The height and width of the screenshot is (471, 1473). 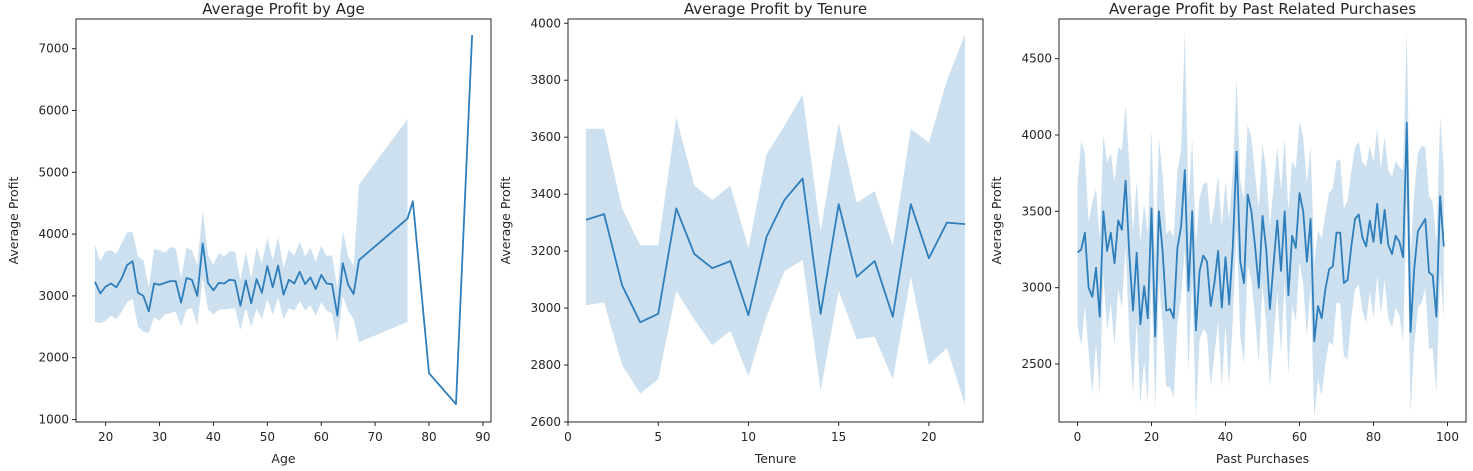 I want to click on y-tick-label: 7000, so click(x=53, y=49).